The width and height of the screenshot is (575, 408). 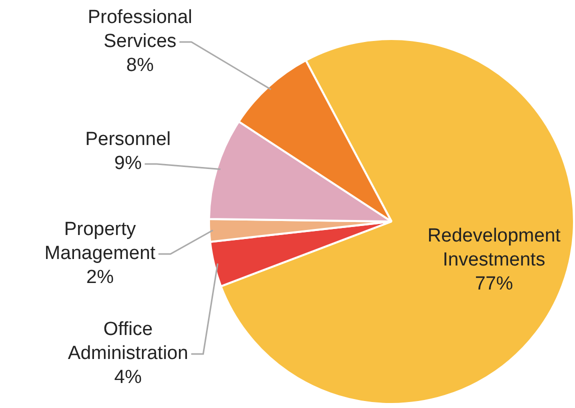 I want to click on slice-label: Property Management, so click(x=100, y=241).